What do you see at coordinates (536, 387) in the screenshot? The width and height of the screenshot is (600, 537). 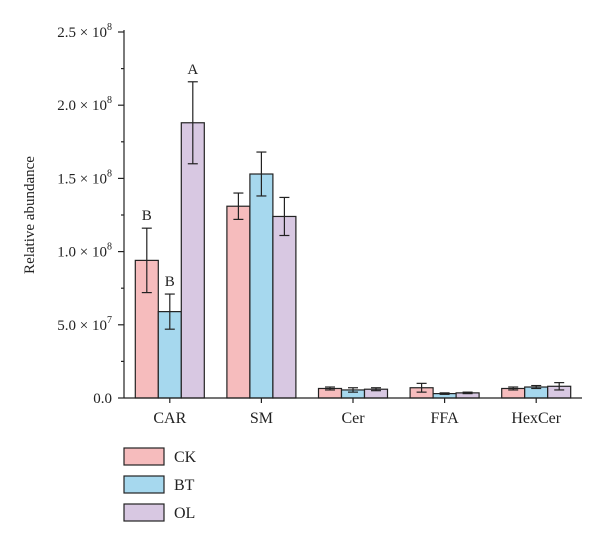 I see `error-bar-bt-hexcer` at bounding box center [536, 387].